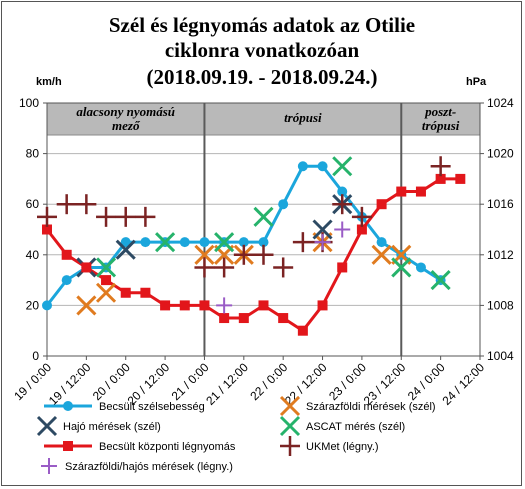 The image size is (525, 489). Describe the element at coordinates (33, 204) in the screenshot. I see `left-axis-tick-label: 60` at that location.